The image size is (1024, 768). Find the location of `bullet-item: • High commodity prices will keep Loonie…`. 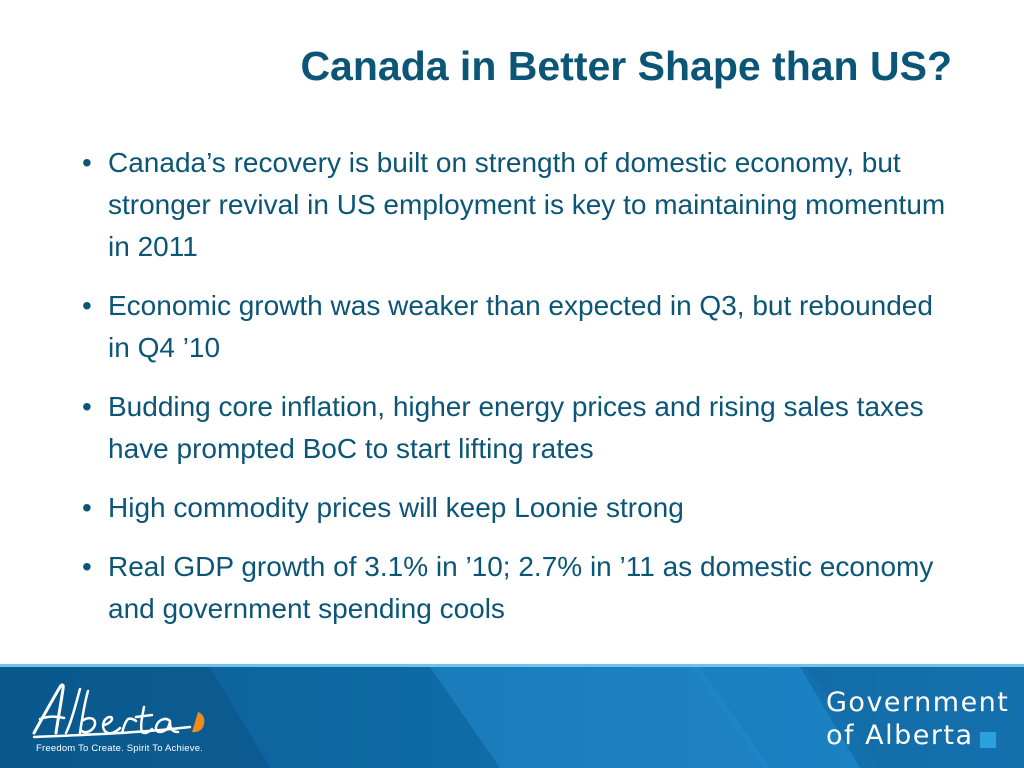

bullet-item: • High commodity prices will keep Loonie… is located at coordinates (520, 508).